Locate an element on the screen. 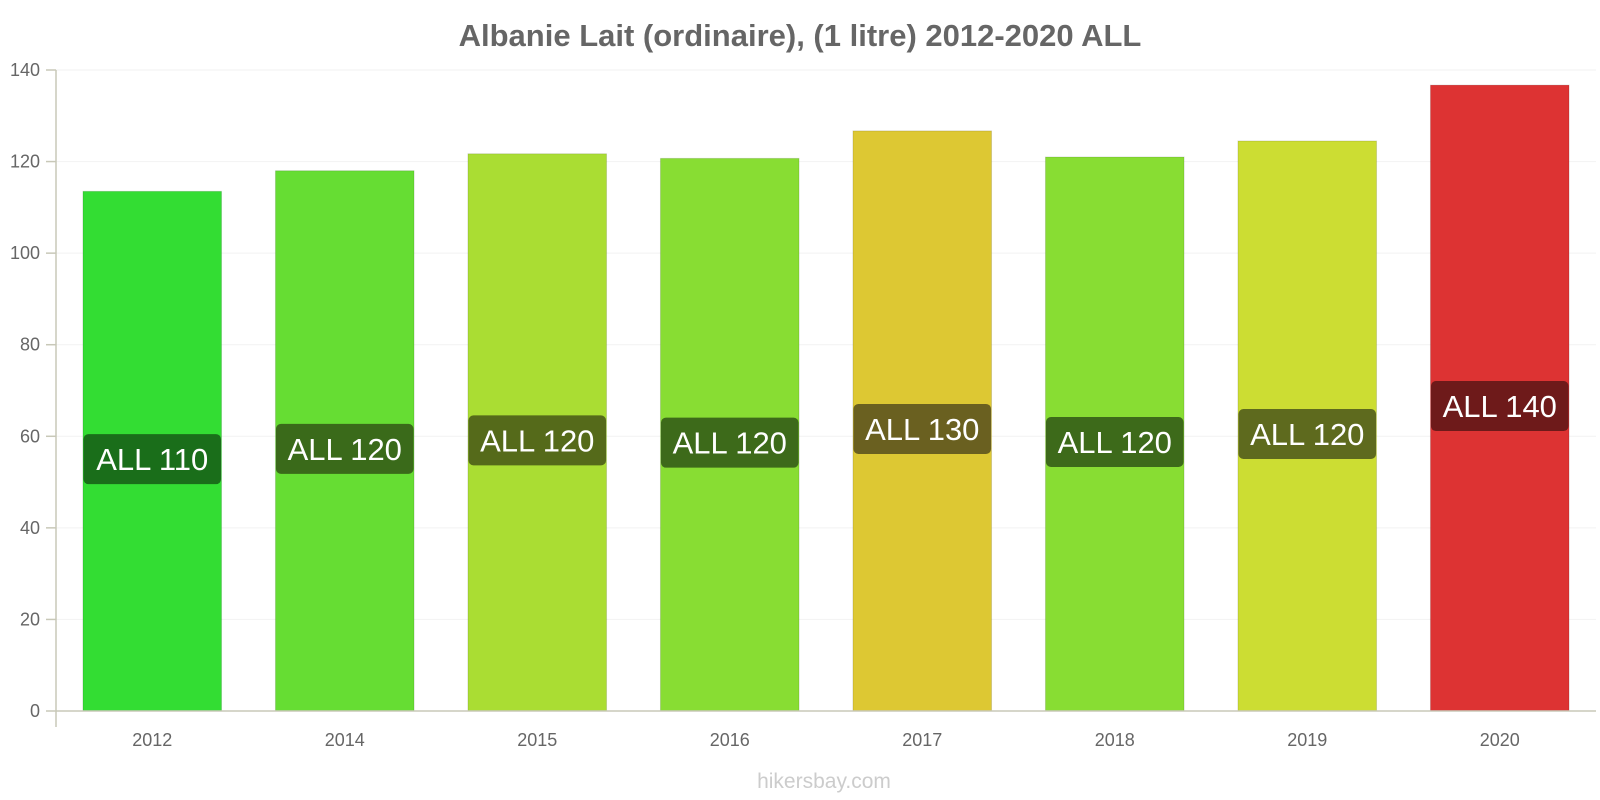 The height and width of the screenshot is (800, 1600). y-tick-label: 140 is located at coordinates (25, 70).